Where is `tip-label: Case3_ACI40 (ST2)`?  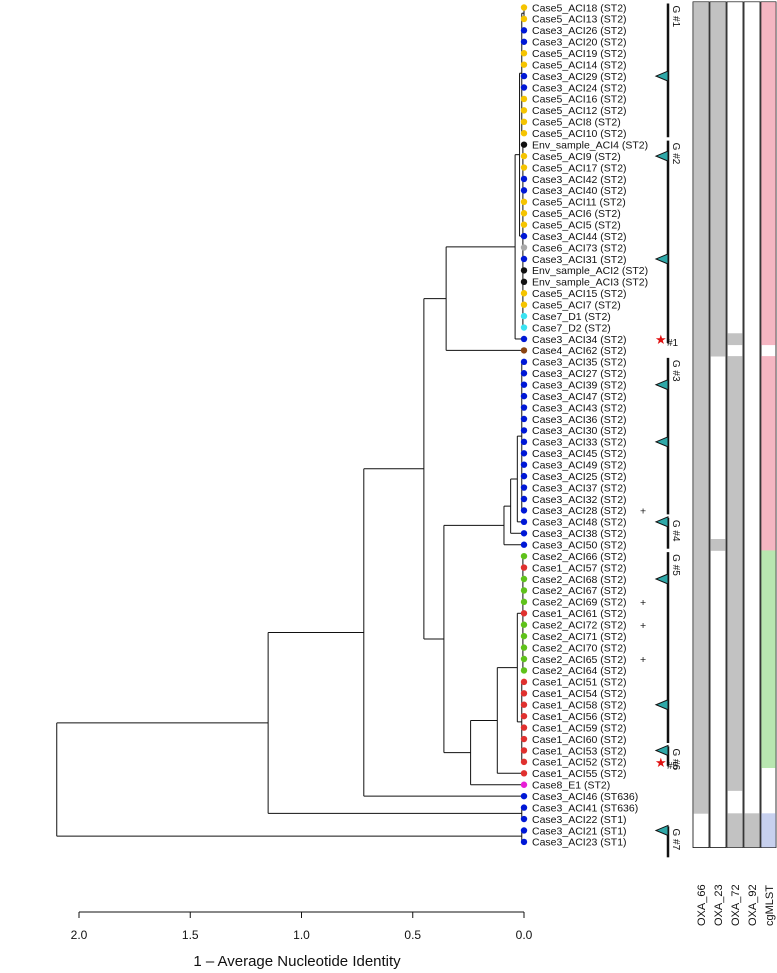
tip-label: Case3_ACI40 (ST2) is located at coordinates (579, 191).